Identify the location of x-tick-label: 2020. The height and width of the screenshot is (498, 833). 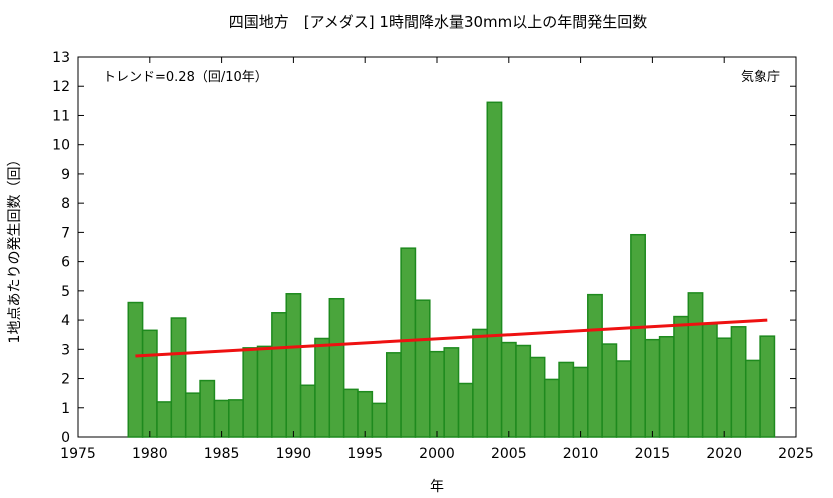
(724, 454).